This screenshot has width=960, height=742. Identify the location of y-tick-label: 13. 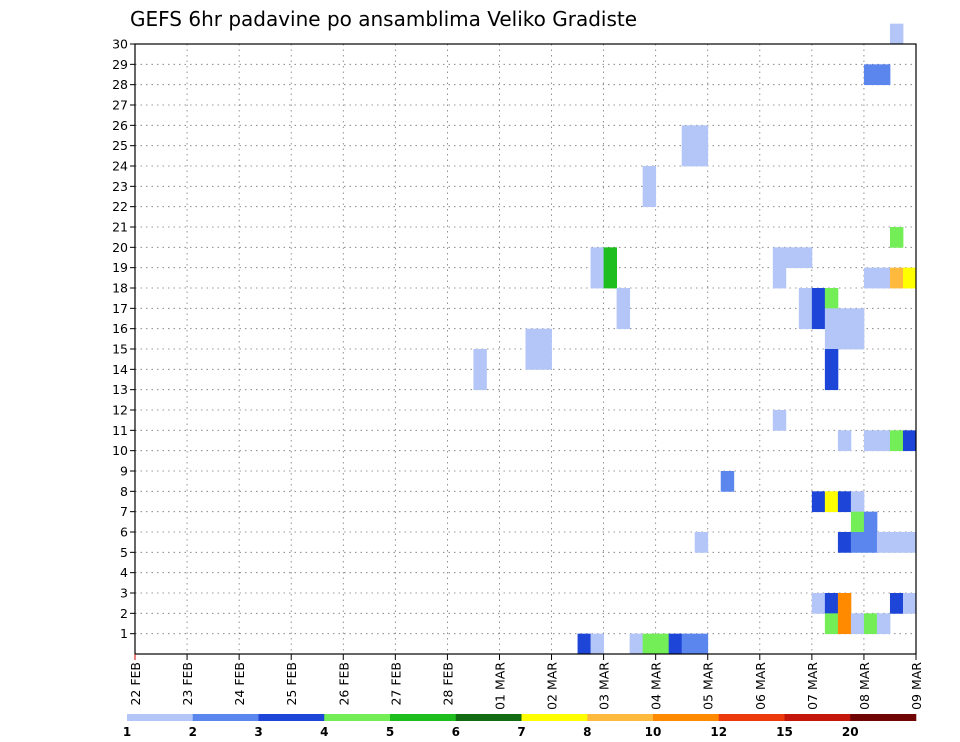
(120, 389).